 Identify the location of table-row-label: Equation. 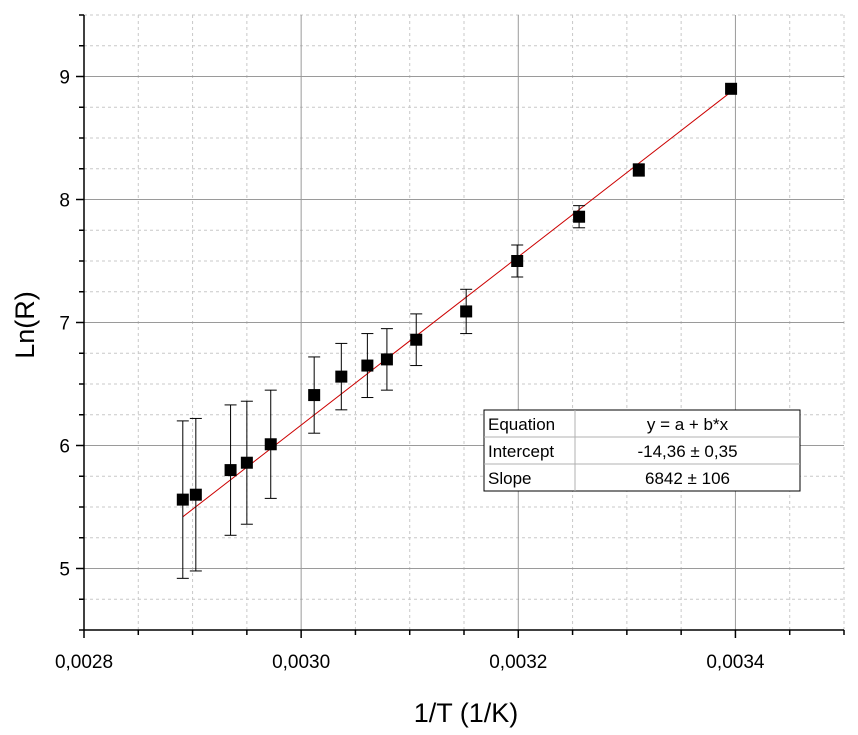
(521, 424).